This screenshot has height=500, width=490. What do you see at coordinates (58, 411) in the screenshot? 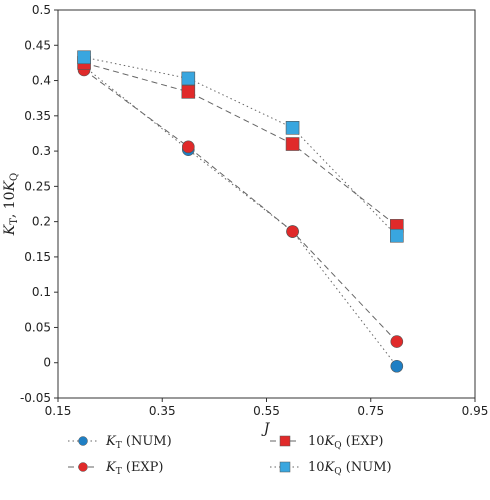
I see `x-tick-label: 0.15` at bounding box center [58, 411].